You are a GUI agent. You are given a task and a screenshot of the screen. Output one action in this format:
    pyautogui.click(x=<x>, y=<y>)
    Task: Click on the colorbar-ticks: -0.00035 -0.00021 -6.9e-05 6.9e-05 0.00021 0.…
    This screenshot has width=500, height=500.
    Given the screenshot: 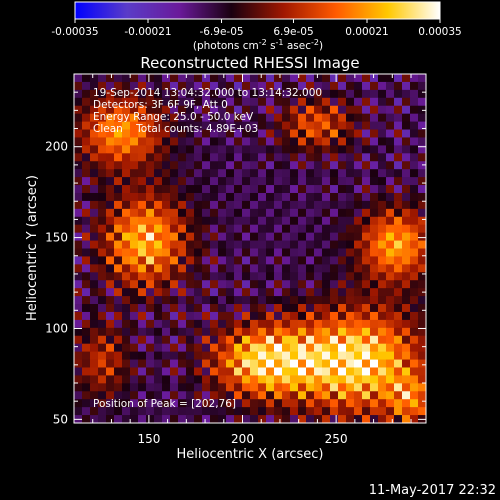 What is the action you would take?
    pyautogui.click(x=256, y=28)
    